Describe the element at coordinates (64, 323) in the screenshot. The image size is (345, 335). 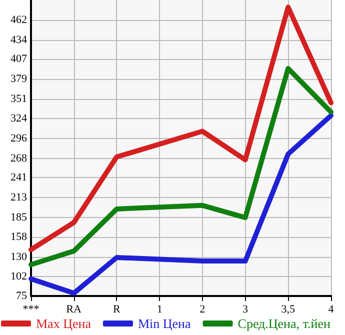
I see `legend-label: Max Цена` at that location.